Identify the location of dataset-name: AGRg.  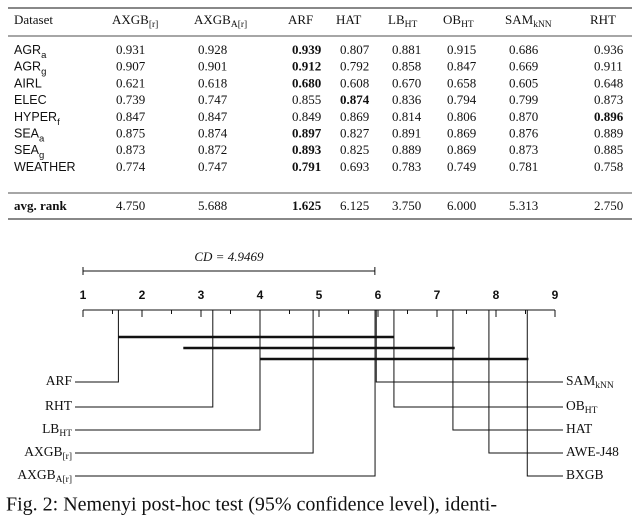
(30, 68).